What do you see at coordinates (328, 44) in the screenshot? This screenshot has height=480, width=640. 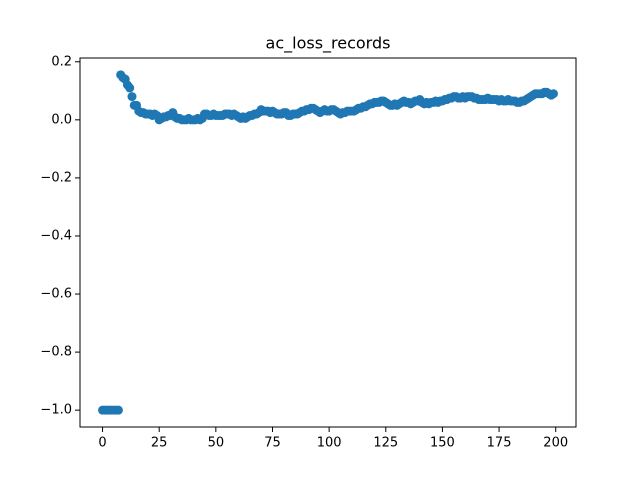 I see `chart-title: ac_loss_records` at bounding box center [328, 44].